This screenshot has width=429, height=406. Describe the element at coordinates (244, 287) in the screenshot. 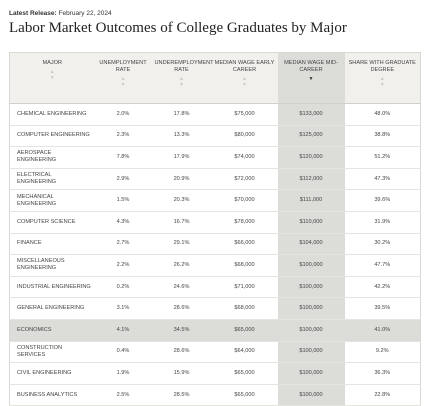

I see `value-cell: $71,000` at that location.